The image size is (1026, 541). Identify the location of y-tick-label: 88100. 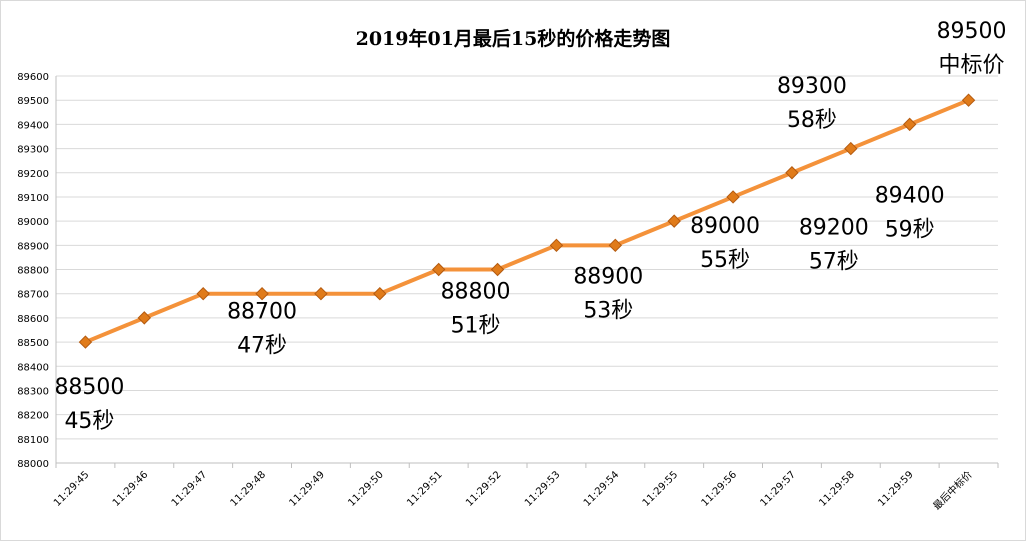
(33, 440).